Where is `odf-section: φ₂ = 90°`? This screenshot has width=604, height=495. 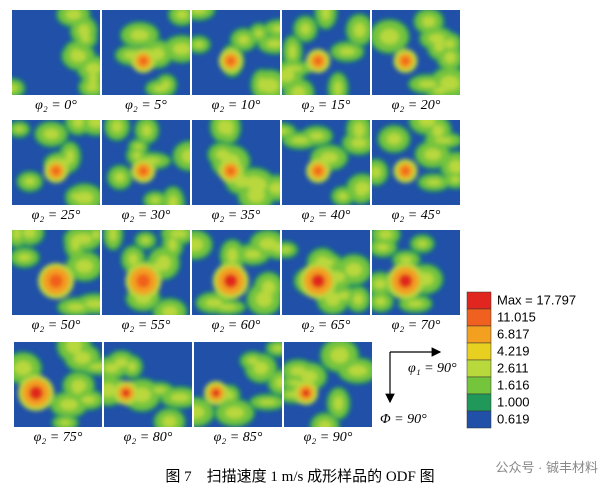
odf-section: φ₂ = 90° is located at coordinates (328, 393).